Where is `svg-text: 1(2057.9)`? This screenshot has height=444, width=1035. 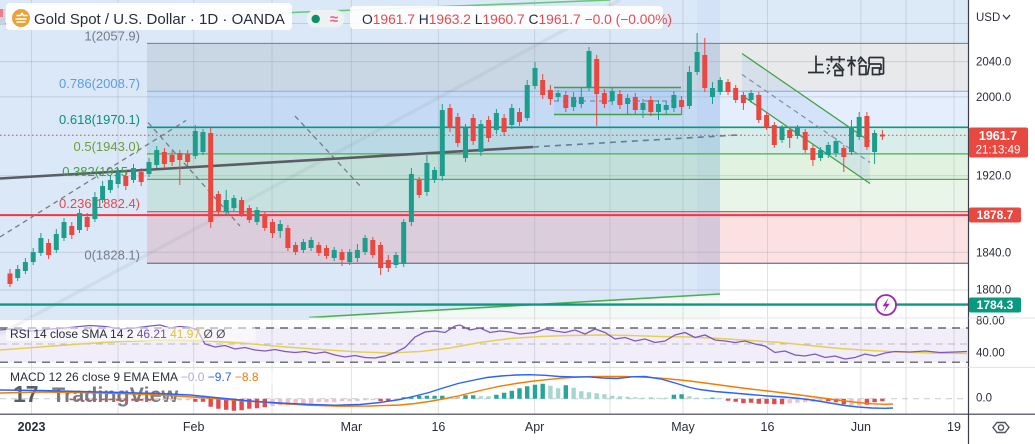
svg-text: 1(2057.9) is located at coordinates (112, 36).